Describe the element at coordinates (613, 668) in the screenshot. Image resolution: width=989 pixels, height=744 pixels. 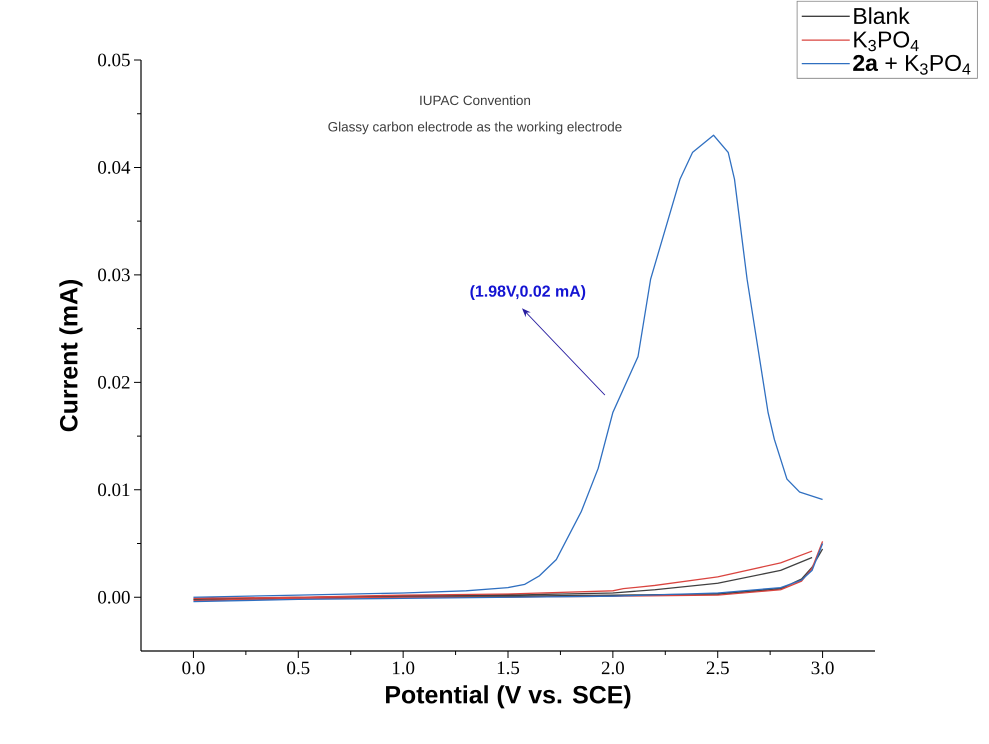
I see `x-tick-label: 2.0` at that location.